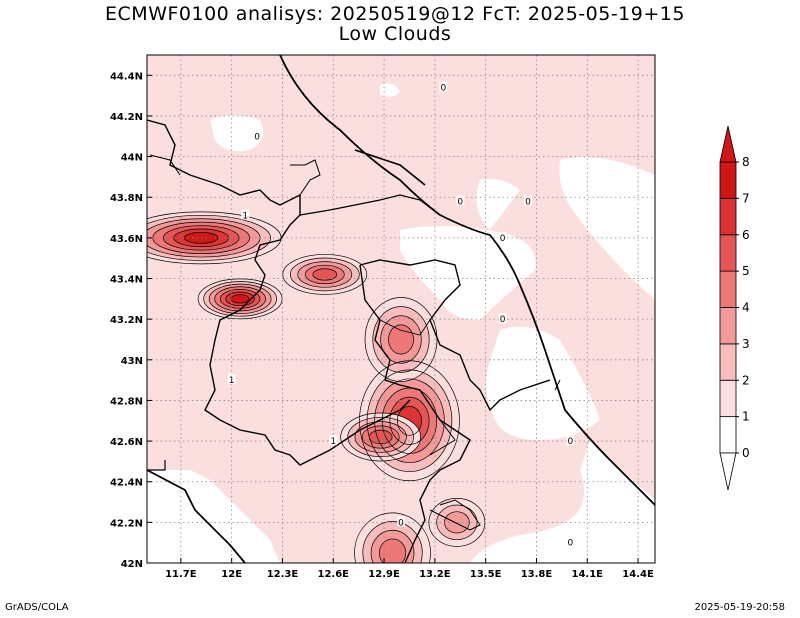 Image resolution: width=800 pixels, height=618 pixels. Describe the element at coordinates (126, 523) in the screenshot. I see `y-tick-label: 42.2N` at that location.